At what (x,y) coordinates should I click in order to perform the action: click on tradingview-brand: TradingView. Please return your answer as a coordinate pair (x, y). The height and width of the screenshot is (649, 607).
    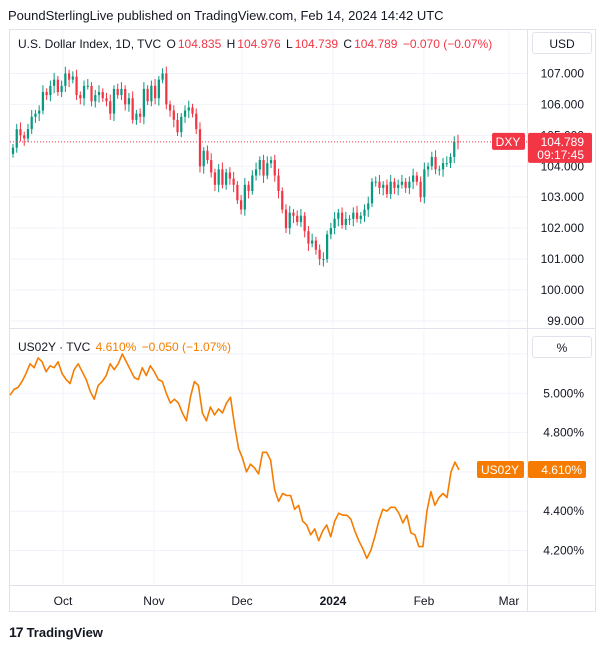
    Looking at the image, I should click on (64, 632).